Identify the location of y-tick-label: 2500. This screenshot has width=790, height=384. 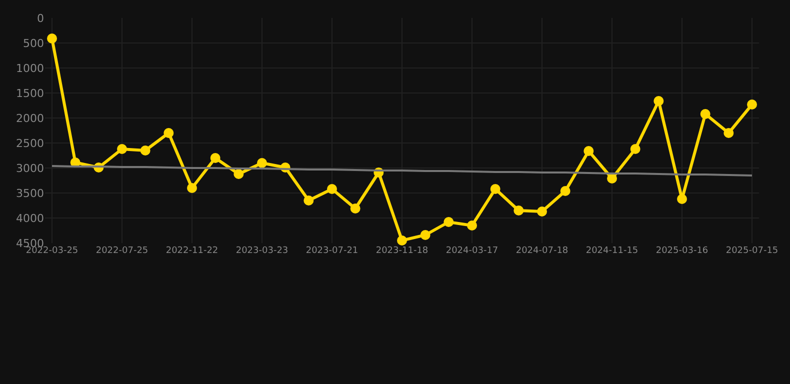
(30, 143).